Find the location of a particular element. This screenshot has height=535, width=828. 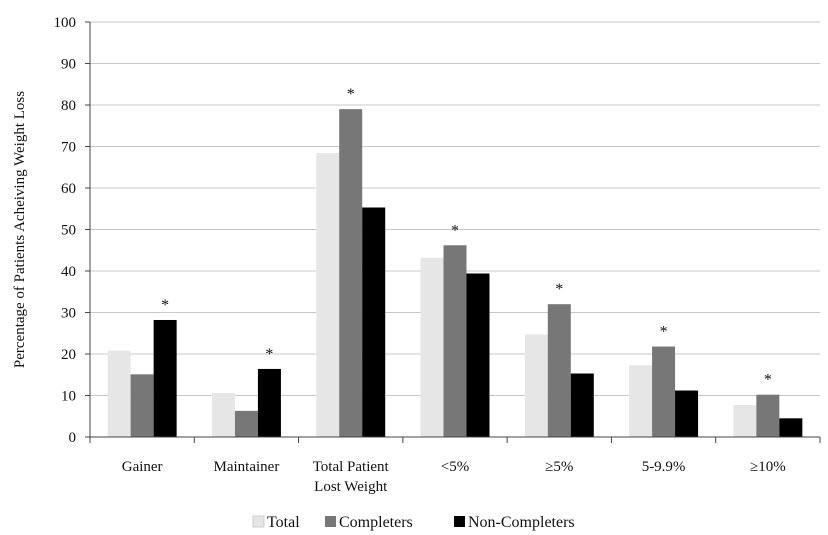

x-category-label: Maintainer is located at coordinates (247, 467).